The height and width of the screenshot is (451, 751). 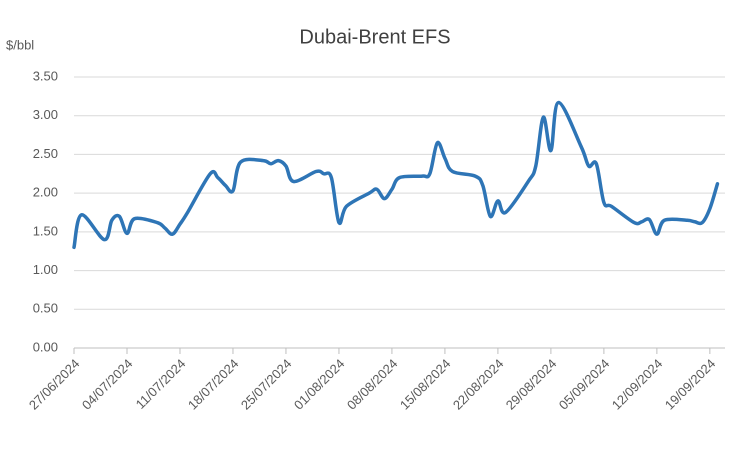 I want to click on y-tick-label: 3.50, so click(x=45, y=75).